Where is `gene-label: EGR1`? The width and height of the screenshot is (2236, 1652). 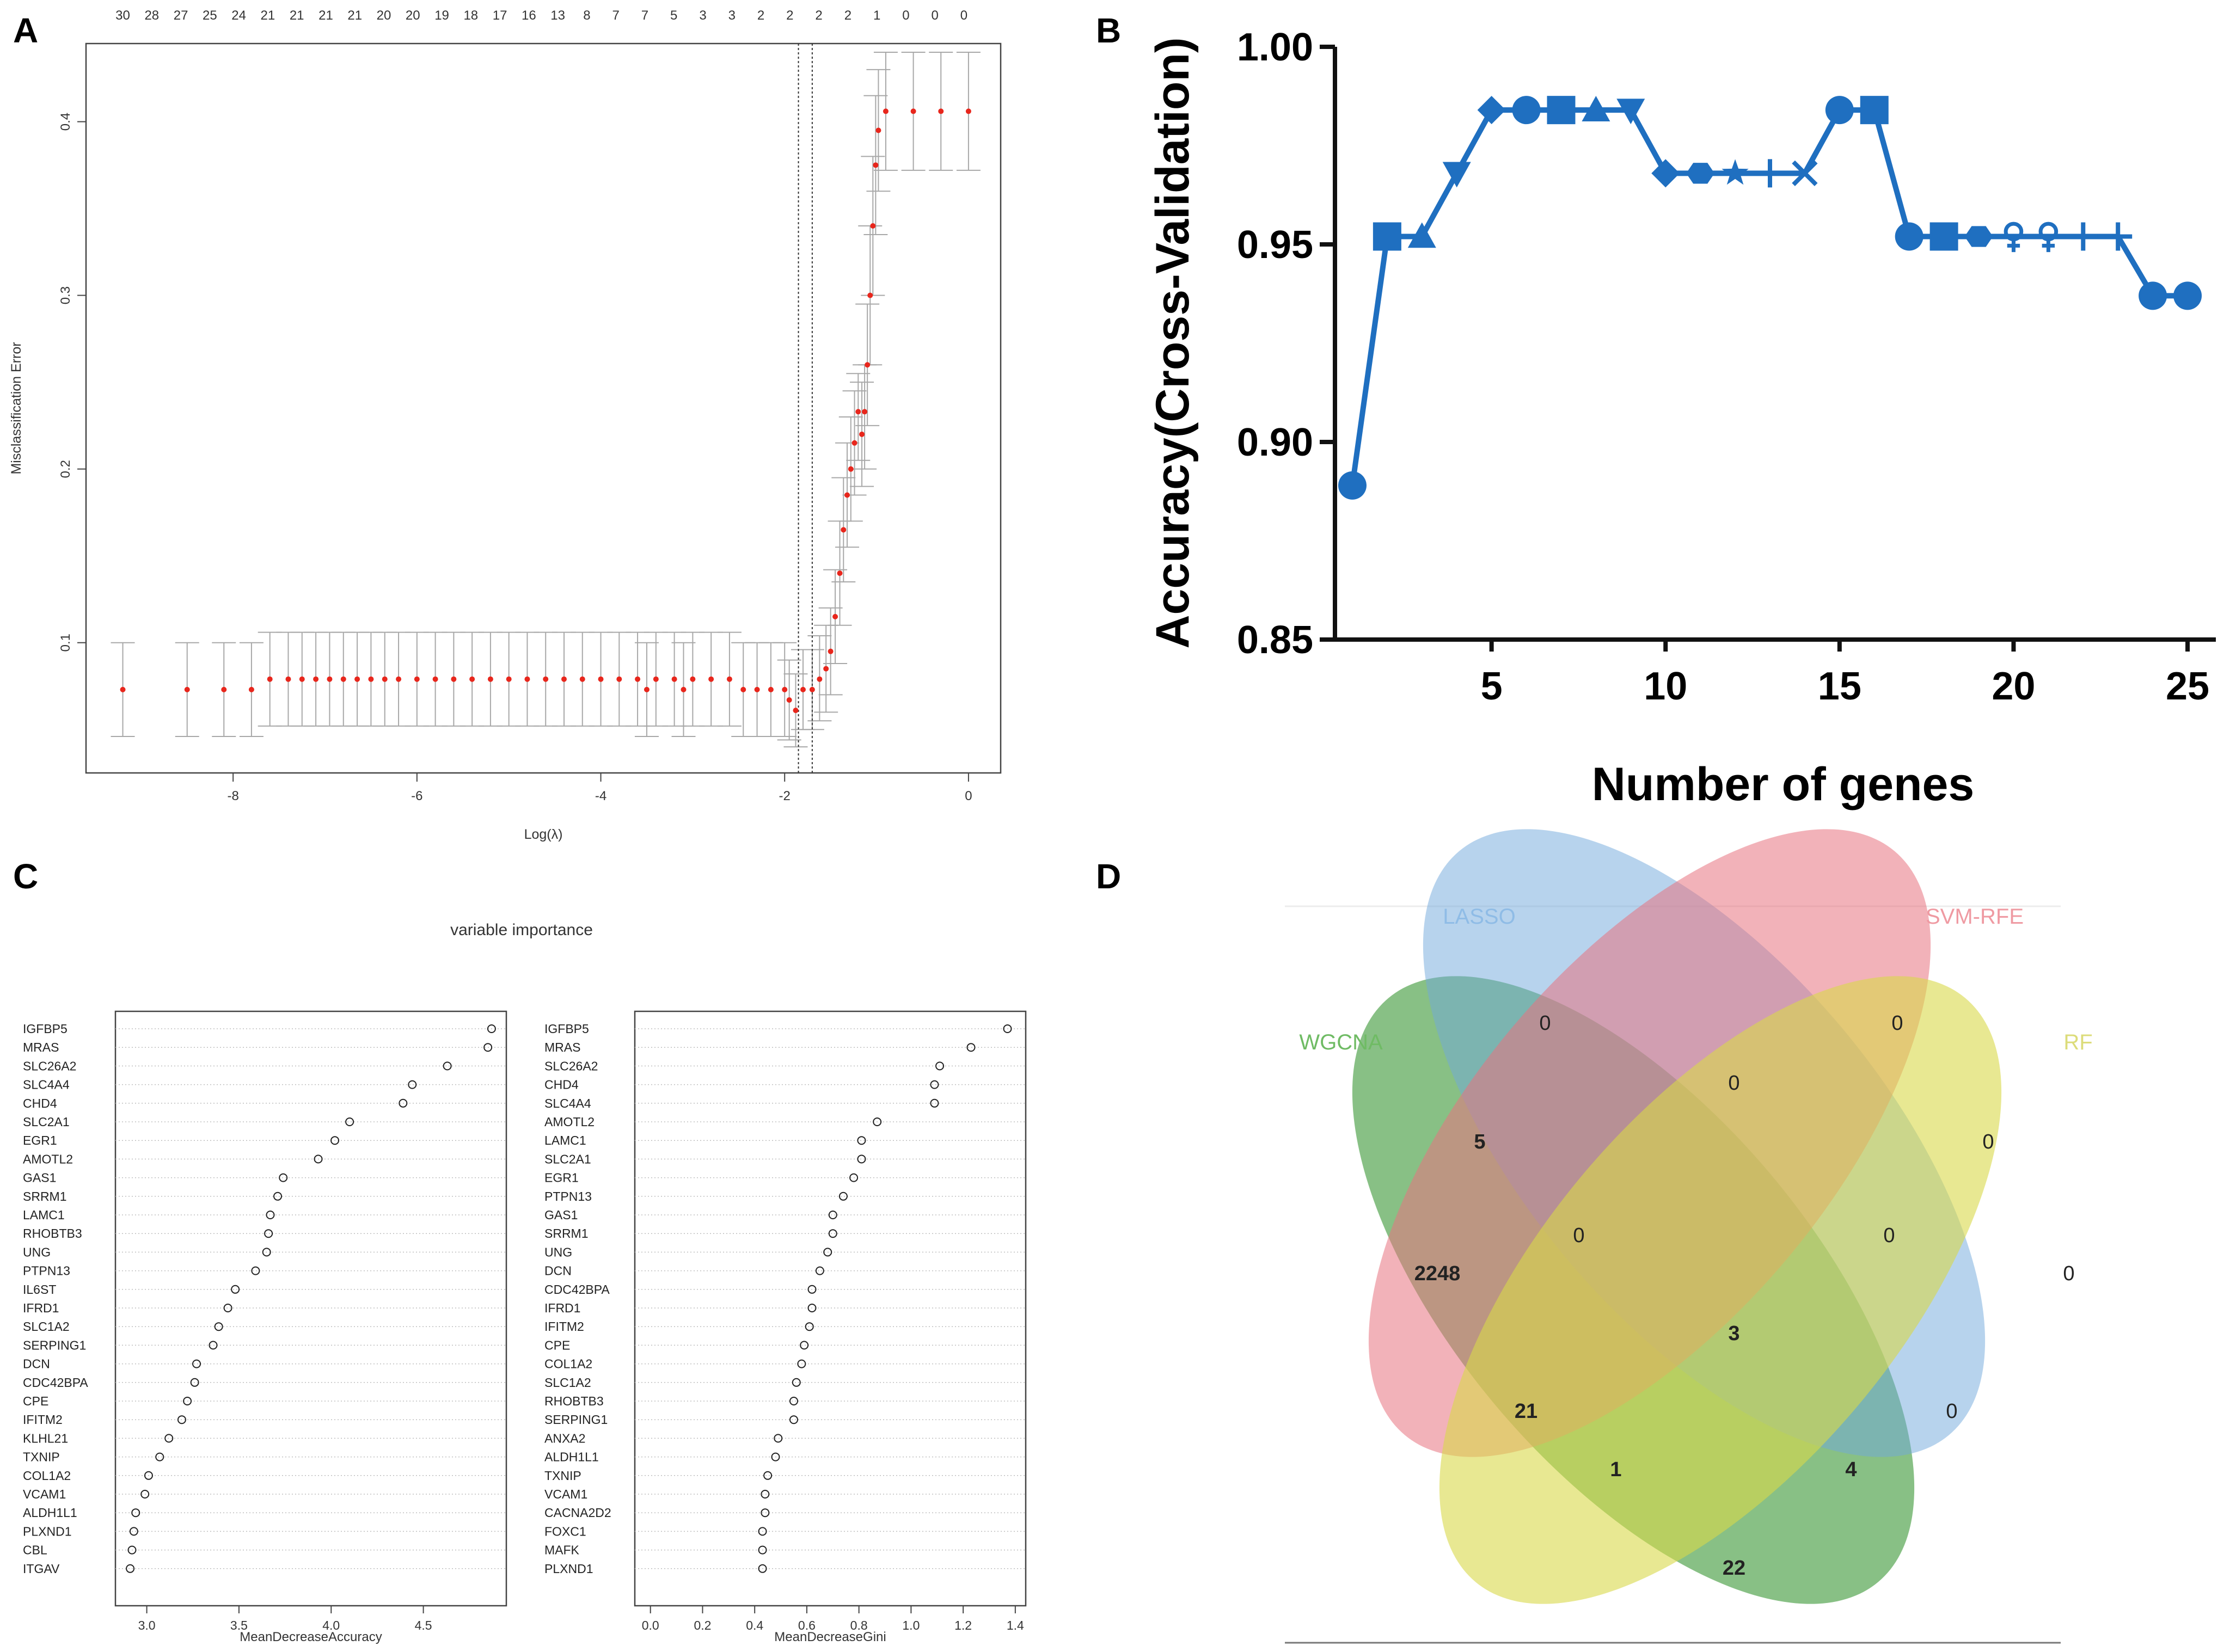
gene-label: EGR1 is located at coordinates (40, 1140).